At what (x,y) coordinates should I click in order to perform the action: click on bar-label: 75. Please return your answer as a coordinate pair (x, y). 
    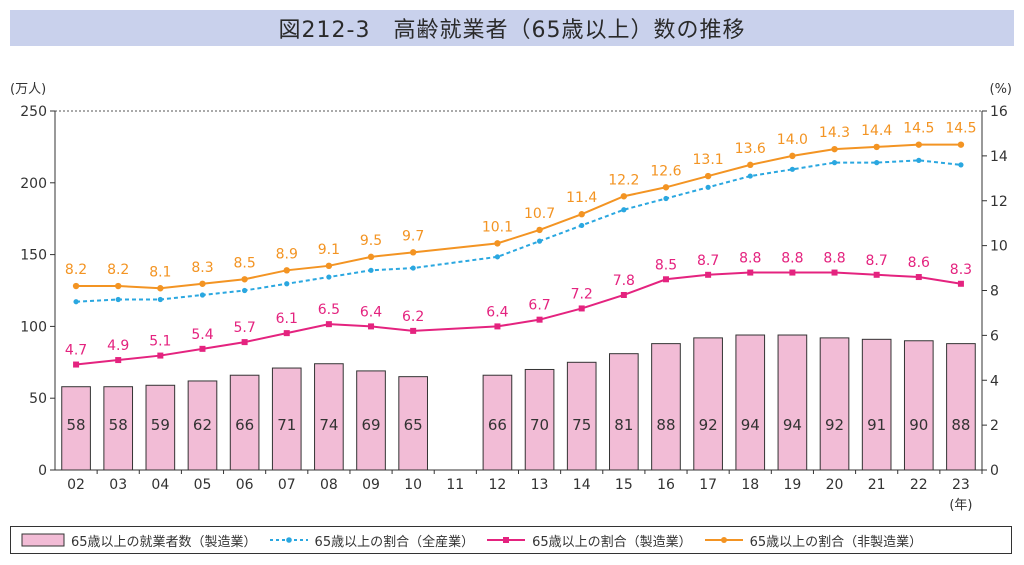
    Looking at the image, I should click on (581, 425).